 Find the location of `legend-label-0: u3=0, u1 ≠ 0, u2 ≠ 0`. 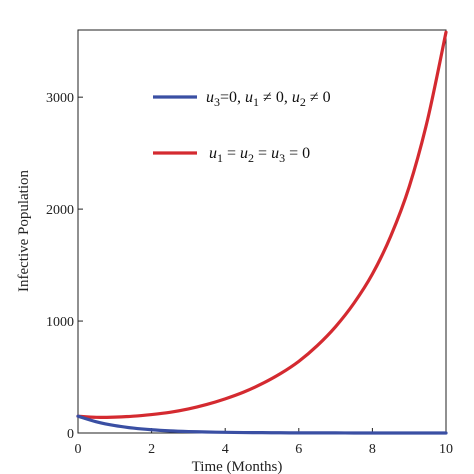

legend-label-0: u3=0, u1 ≠ 0, u2 ≠ 0 is located at coordinates (268, 99).